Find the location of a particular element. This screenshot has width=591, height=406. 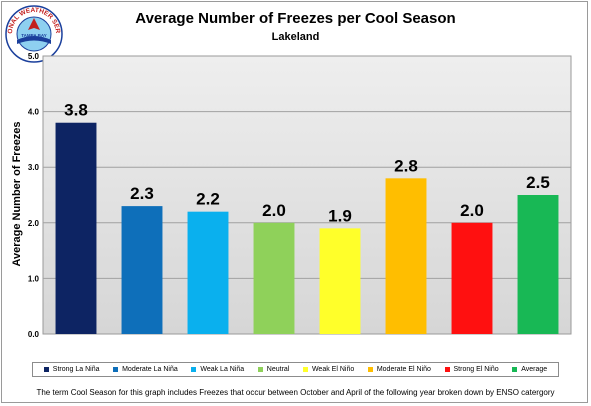

bar-data-label: 1.9 is located at coordinates (340, 215).